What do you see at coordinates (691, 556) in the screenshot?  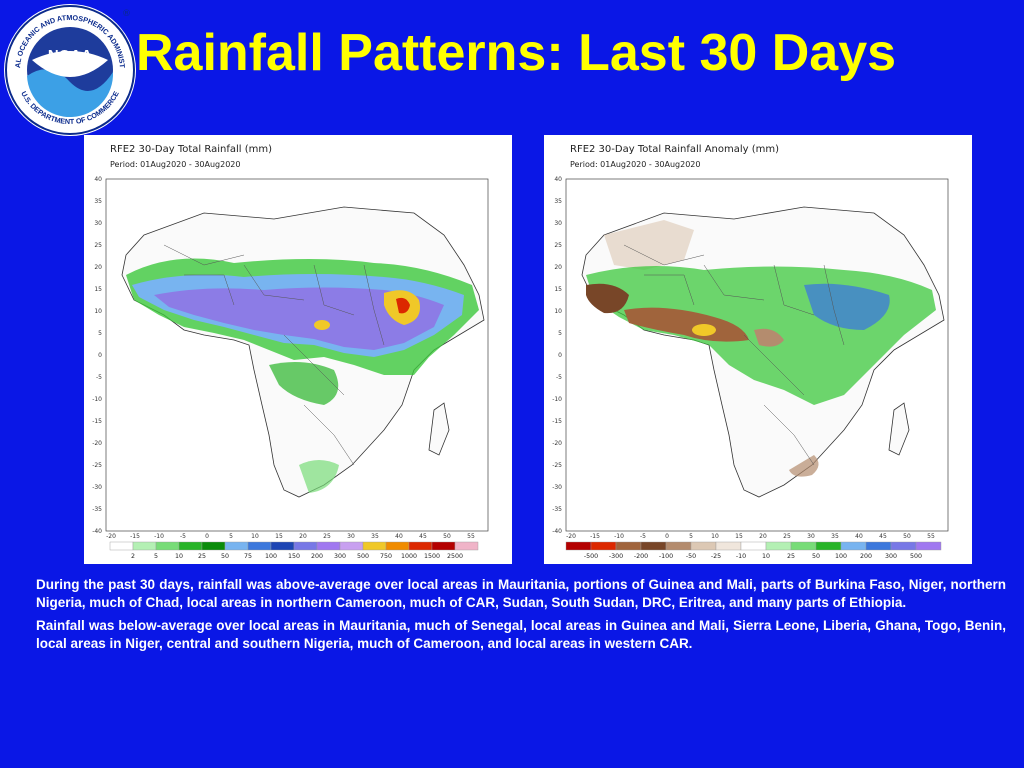 I see `legend-label: -50` at bounding box center [691, 556].